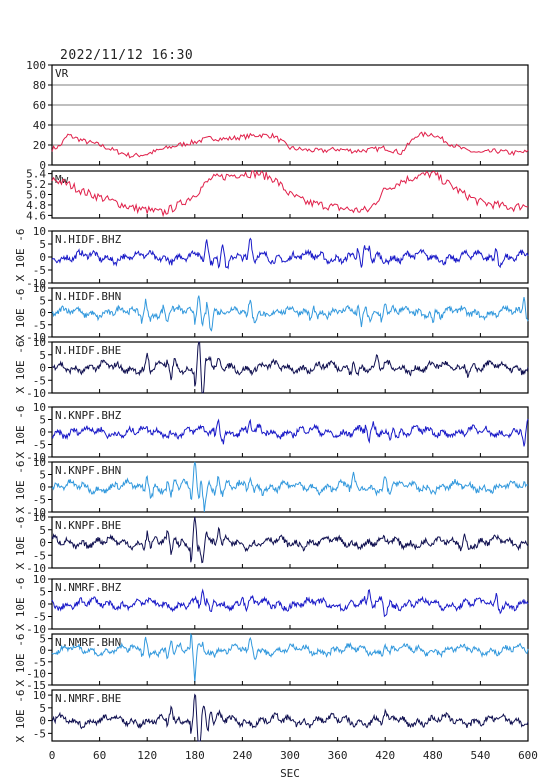 This screenshot has width=554, height=781. What do you see at coordinates (290, 603) in the screenshot?
I see `trace-n-nmrf-bhz` at bounding box center [290, 603].